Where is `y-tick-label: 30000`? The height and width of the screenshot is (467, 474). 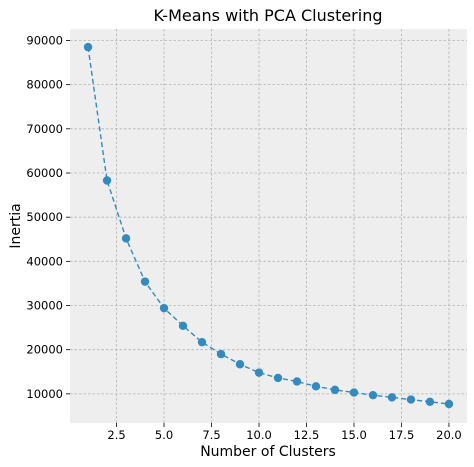 y-tick-label: 30000 is located at coordinates (44, 306).